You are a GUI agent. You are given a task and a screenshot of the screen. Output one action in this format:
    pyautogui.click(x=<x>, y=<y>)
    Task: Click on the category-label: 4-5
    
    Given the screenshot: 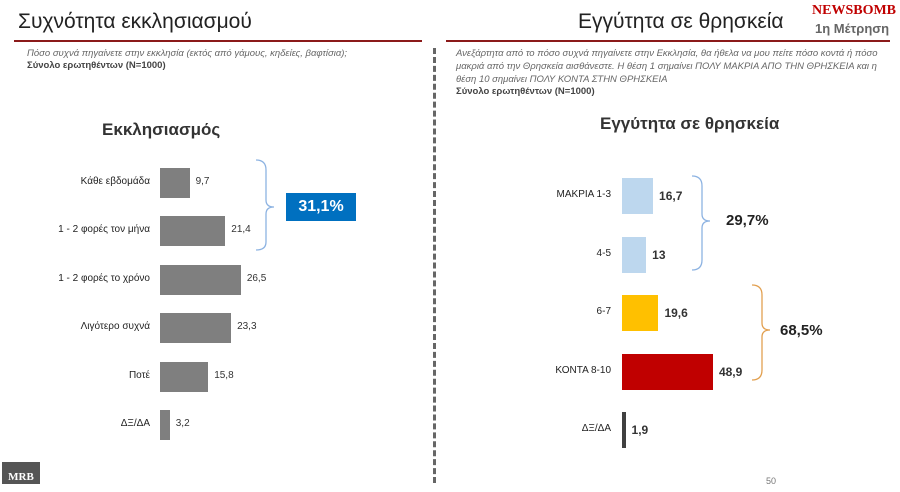 What is the action you would take?
    pyautogui.click(x=603, y=253)
    